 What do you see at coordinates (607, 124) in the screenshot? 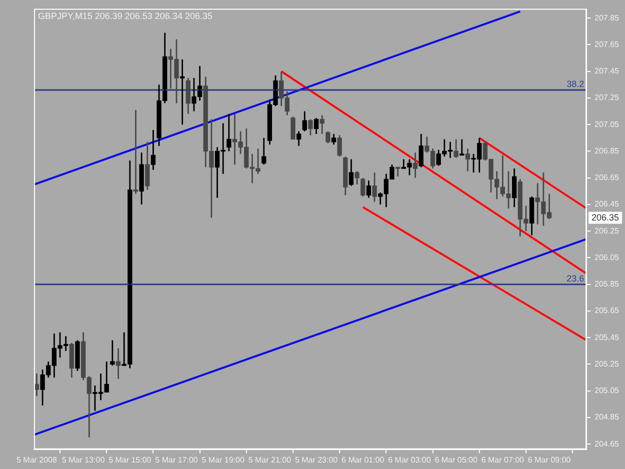
I see `y-tick-label: 207.05` at bounding box center [607, 124].